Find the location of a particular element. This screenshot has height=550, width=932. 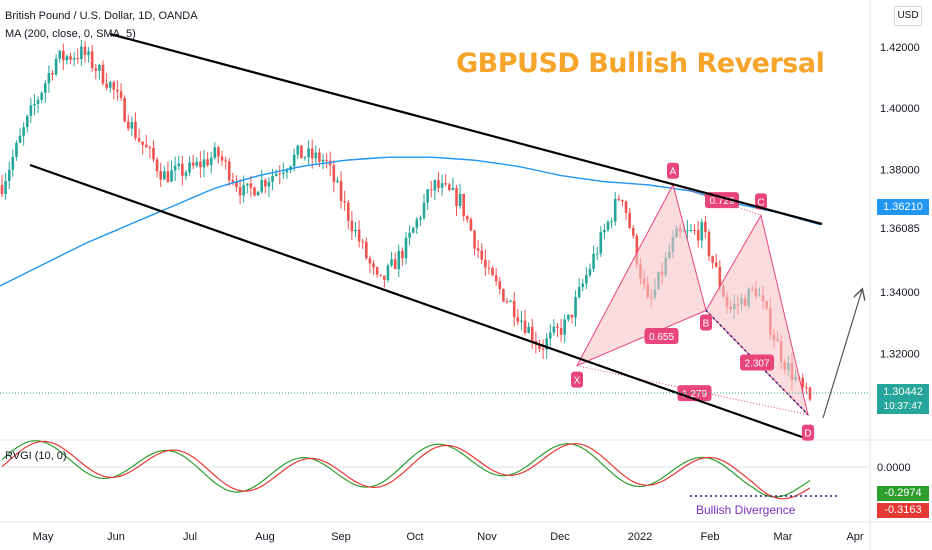

pattern-triangle-xab is located at coordinates (641, 275).